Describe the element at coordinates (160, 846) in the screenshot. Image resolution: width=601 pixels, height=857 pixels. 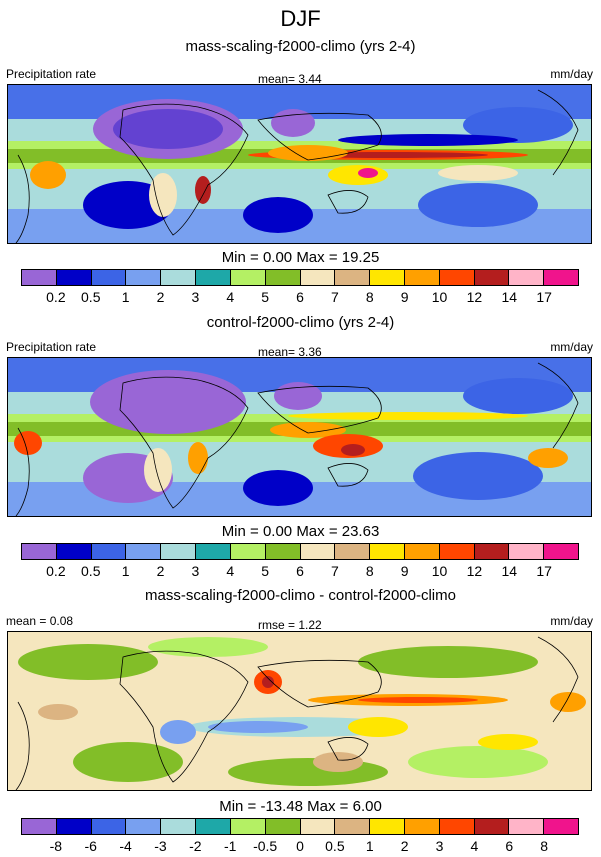
I see `colorbar-tick-label: -3` at that location.